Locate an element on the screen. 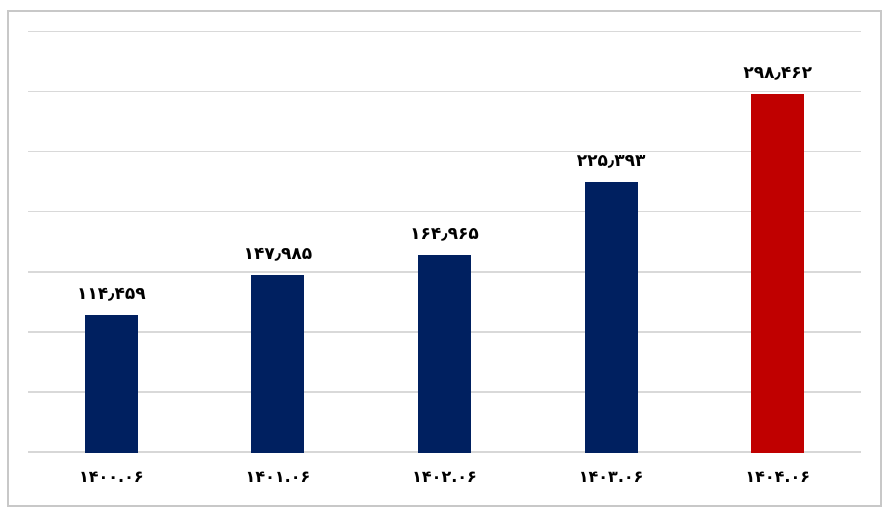  x-tick-label: ۱۴۰۱.۰۶ is located at coordinates (278, 476).